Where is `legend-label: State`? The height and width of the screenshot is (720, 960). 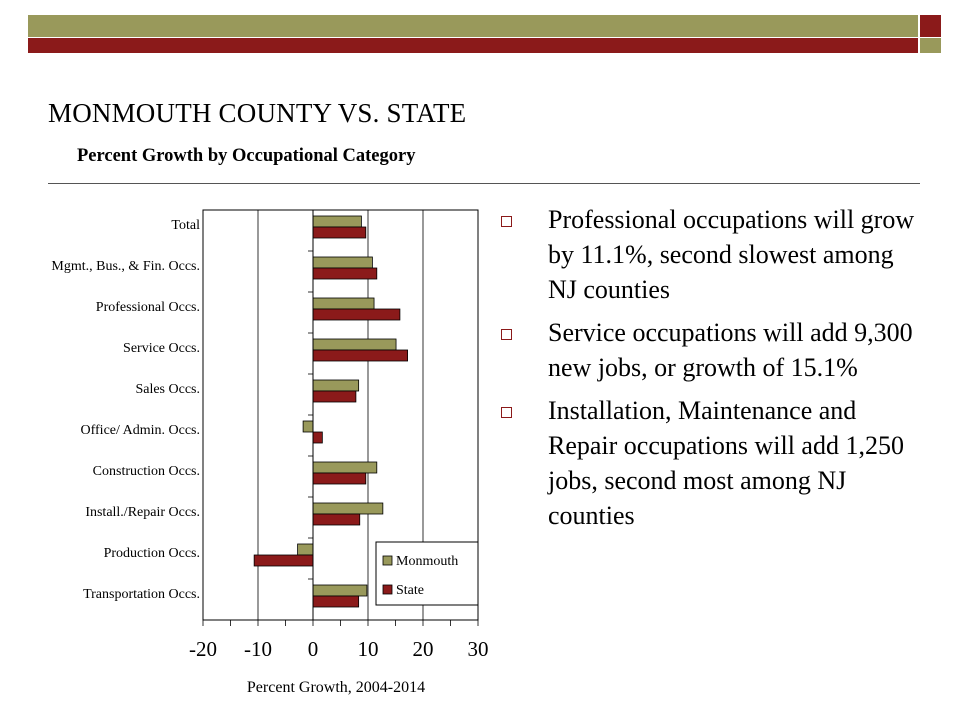 legend-label: State is located at coordinates (410, 590).